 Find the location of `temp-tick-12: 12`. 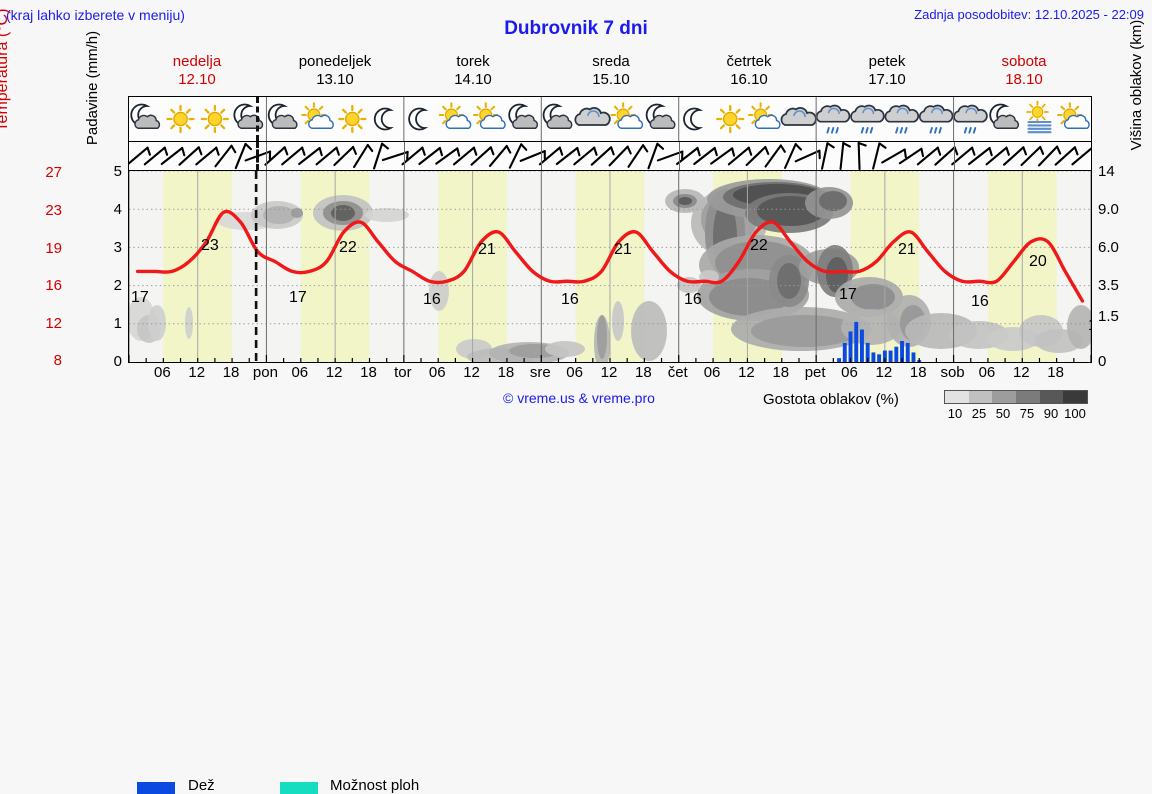

temp-tick-12: 12 is located at coordinates (48, 323).